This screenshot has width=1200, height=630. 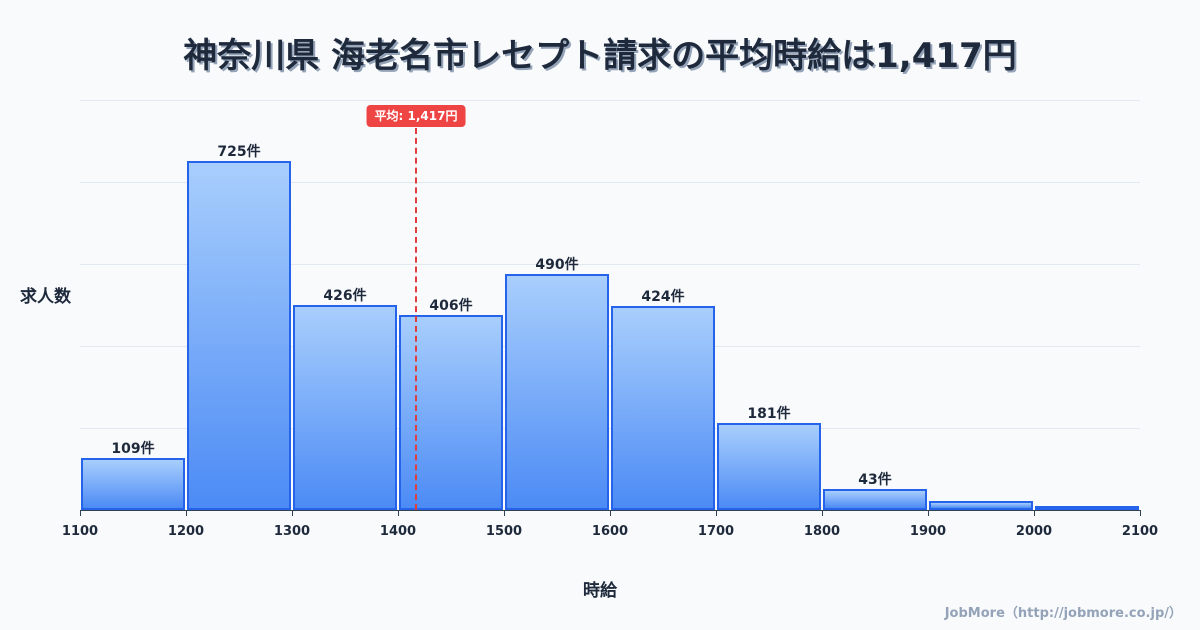 What do you see at coordinates (45, 297) in the screenshot?
I see `y-axis-label: 求人数` at bounding box center [45, 297].